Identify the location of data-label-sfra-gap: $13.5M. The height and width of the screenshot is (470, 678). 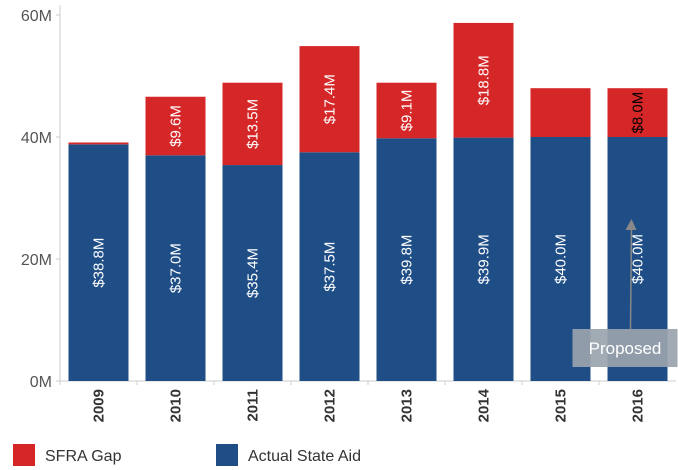
(253, 124).